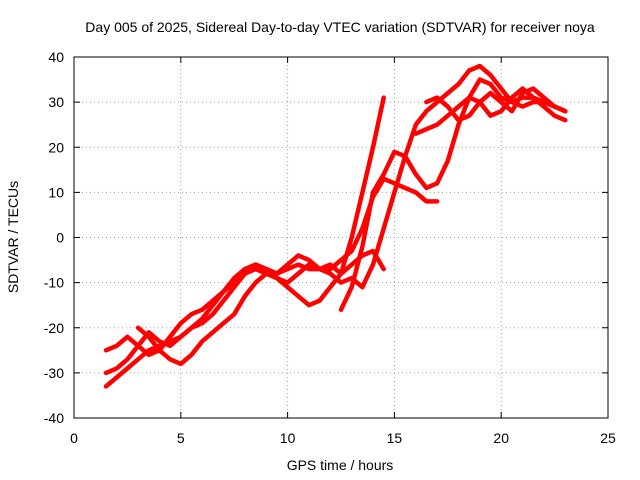 This screenshot has height=480, width=640. Describe the element at coordinates (13, 237) in the screenshot. I see `y-axis-label: SDTVAR / TECUs` at that location.